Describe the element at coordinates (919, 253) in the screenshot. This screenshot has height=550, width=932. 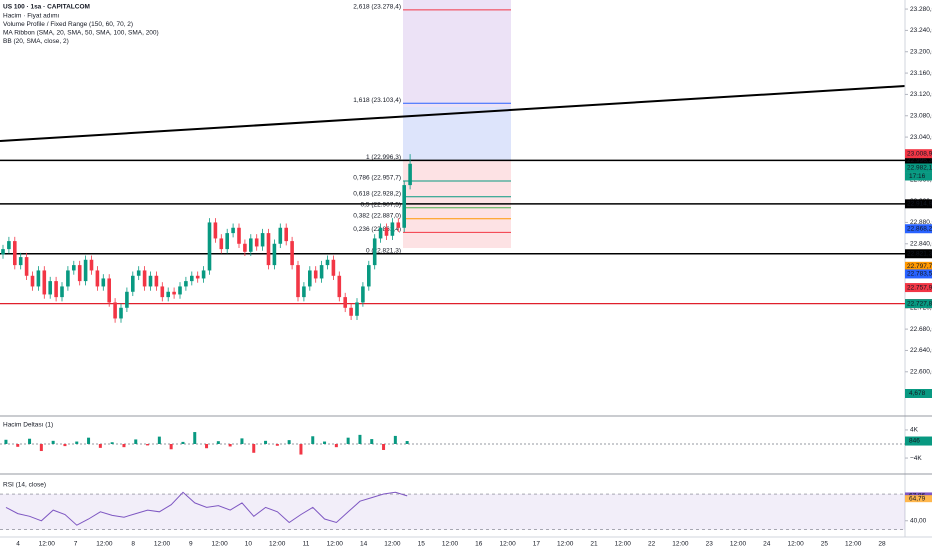
I see `price-label: 22.821,3` at that location.